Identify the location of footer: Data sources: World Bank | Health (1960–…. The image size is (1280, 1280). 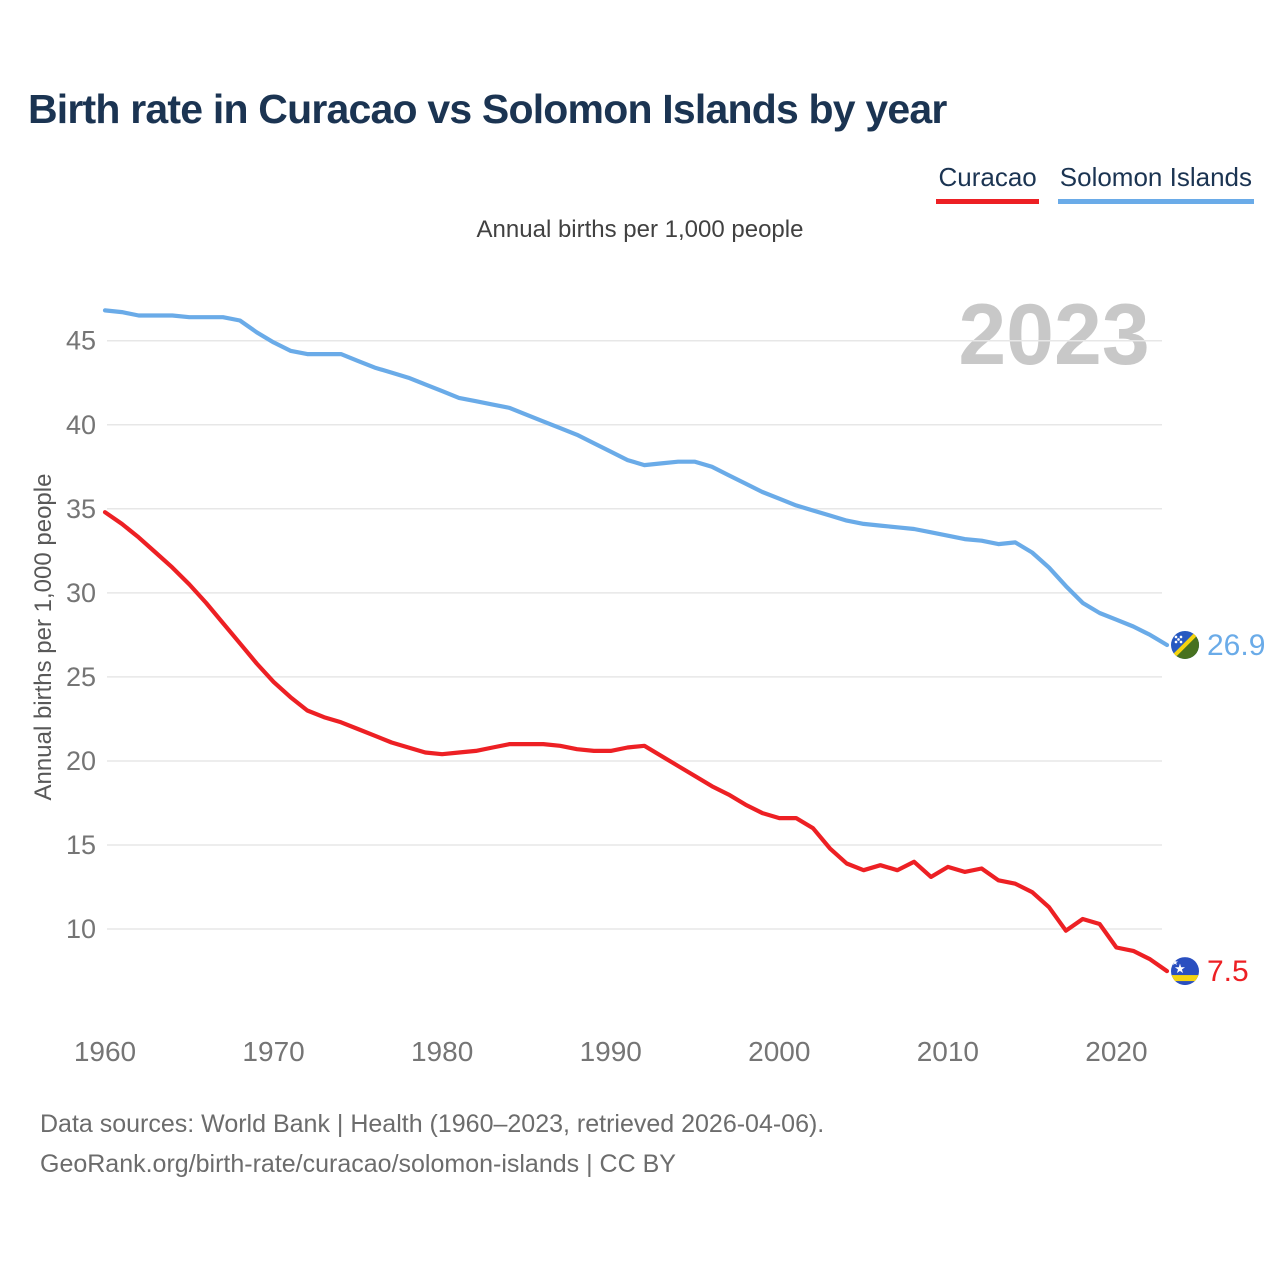
(432, 1144).